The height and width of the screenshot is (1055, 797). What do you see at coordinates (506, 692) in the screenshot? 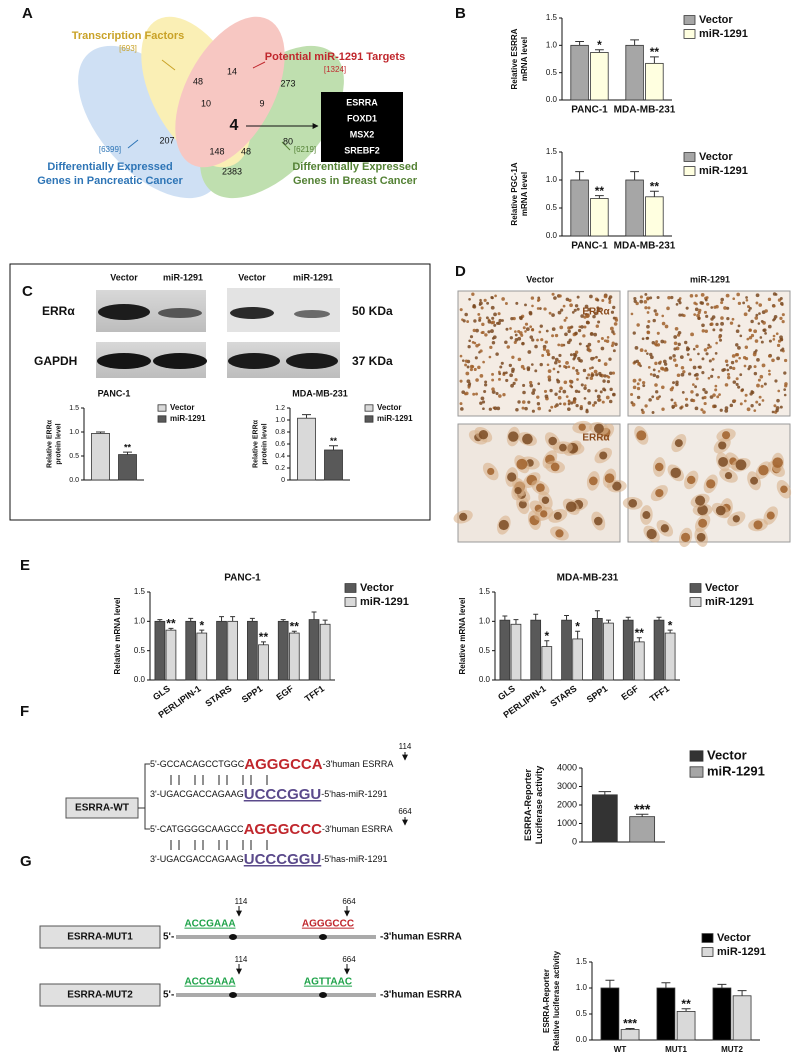
I see `x-tick-label: GLS` at bounding box center [506, 692].